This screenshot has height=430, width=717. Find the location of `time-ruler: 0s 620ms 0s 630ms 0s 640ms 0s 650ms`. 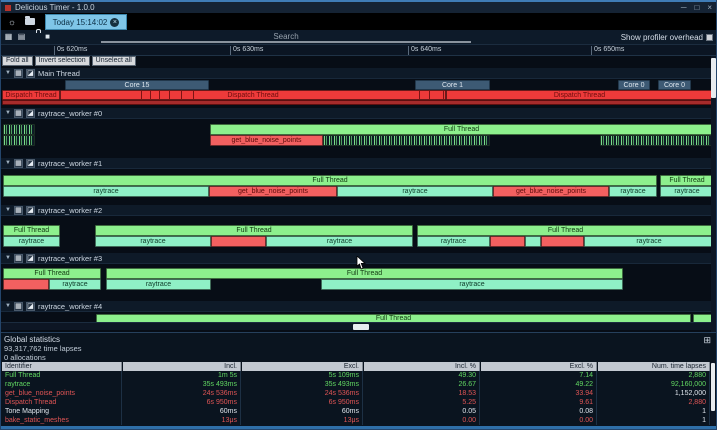

time-ruler: 0s 620ms 0s 630ms 0s 640ms 0s 650ms is located at coordinates (358, 50).